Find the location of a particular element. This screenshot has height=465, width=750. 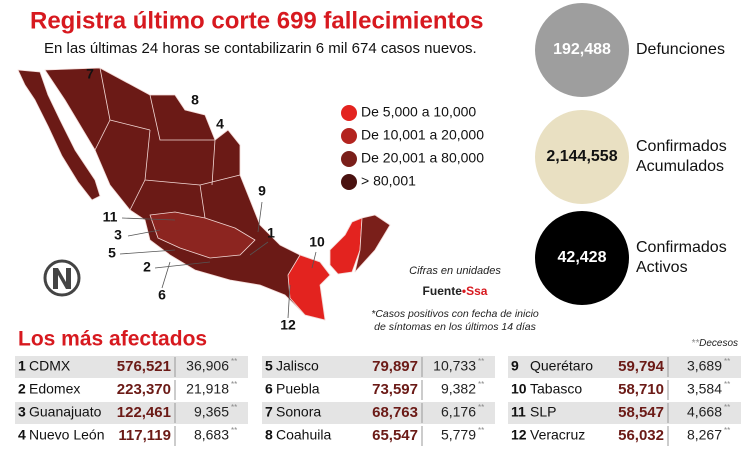

state-borders is located at coordinates (167, 143).